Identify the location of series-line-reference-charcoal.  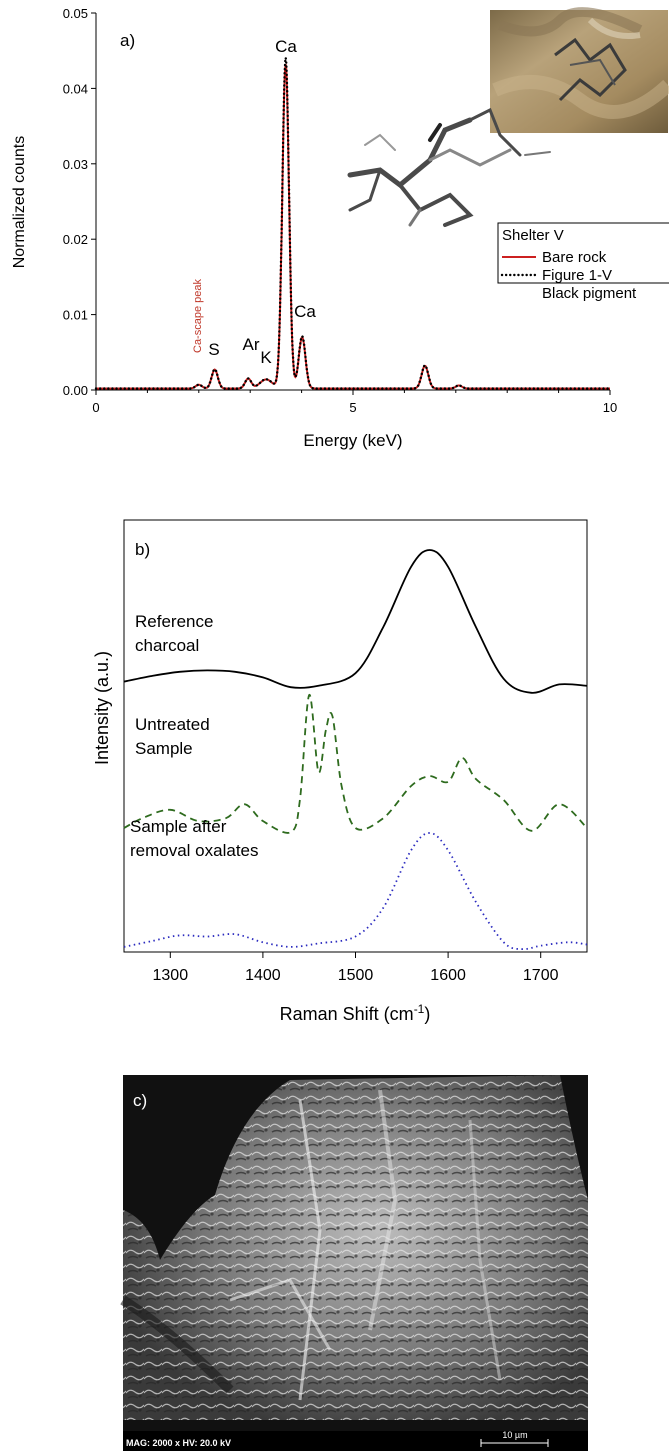
(355, 621).